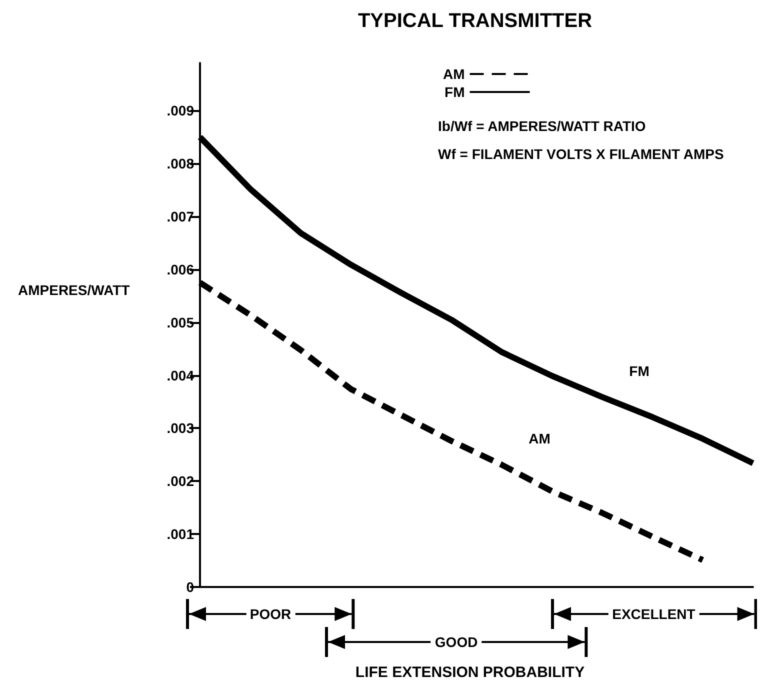 The height and width of the screenshot is (696, 780). What do you see at coordinates (271, 614) in the screenshot?
I see `text: POOR` at bounding box center [271, 614].